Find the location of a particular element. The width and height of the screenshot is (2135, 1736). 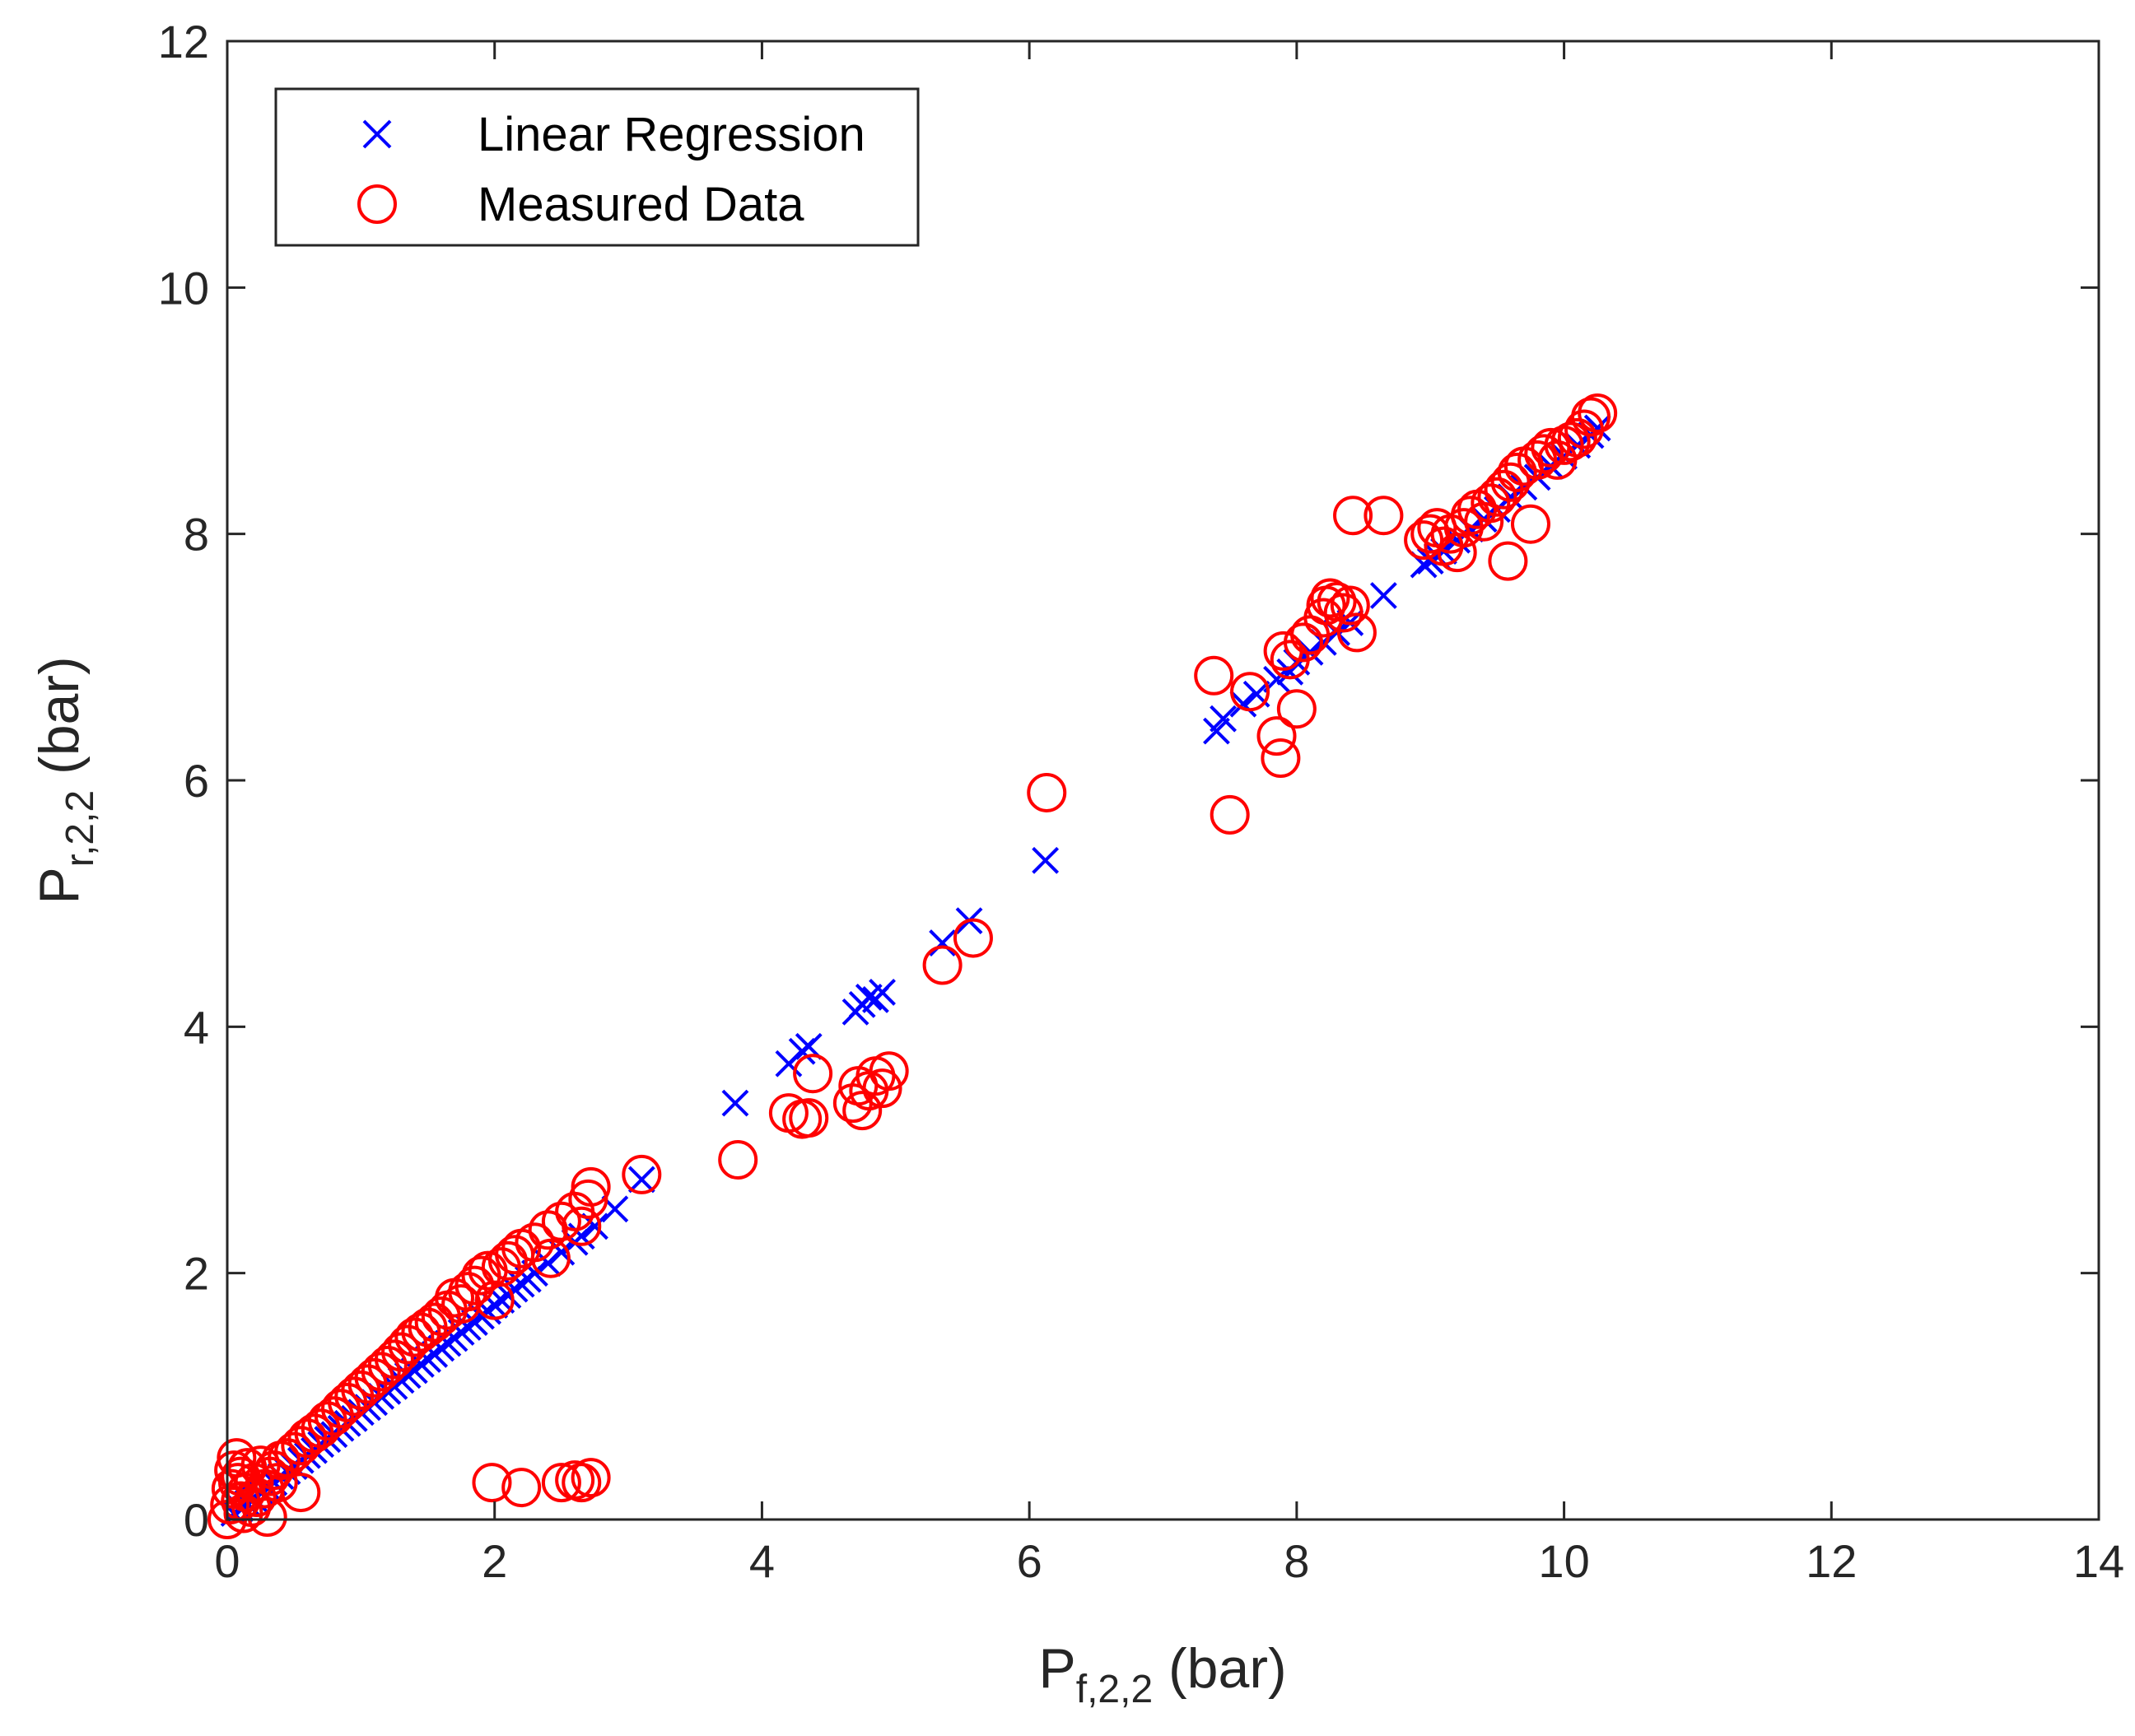

y-tick-label: 0 is located at coordinates (196, 1520).